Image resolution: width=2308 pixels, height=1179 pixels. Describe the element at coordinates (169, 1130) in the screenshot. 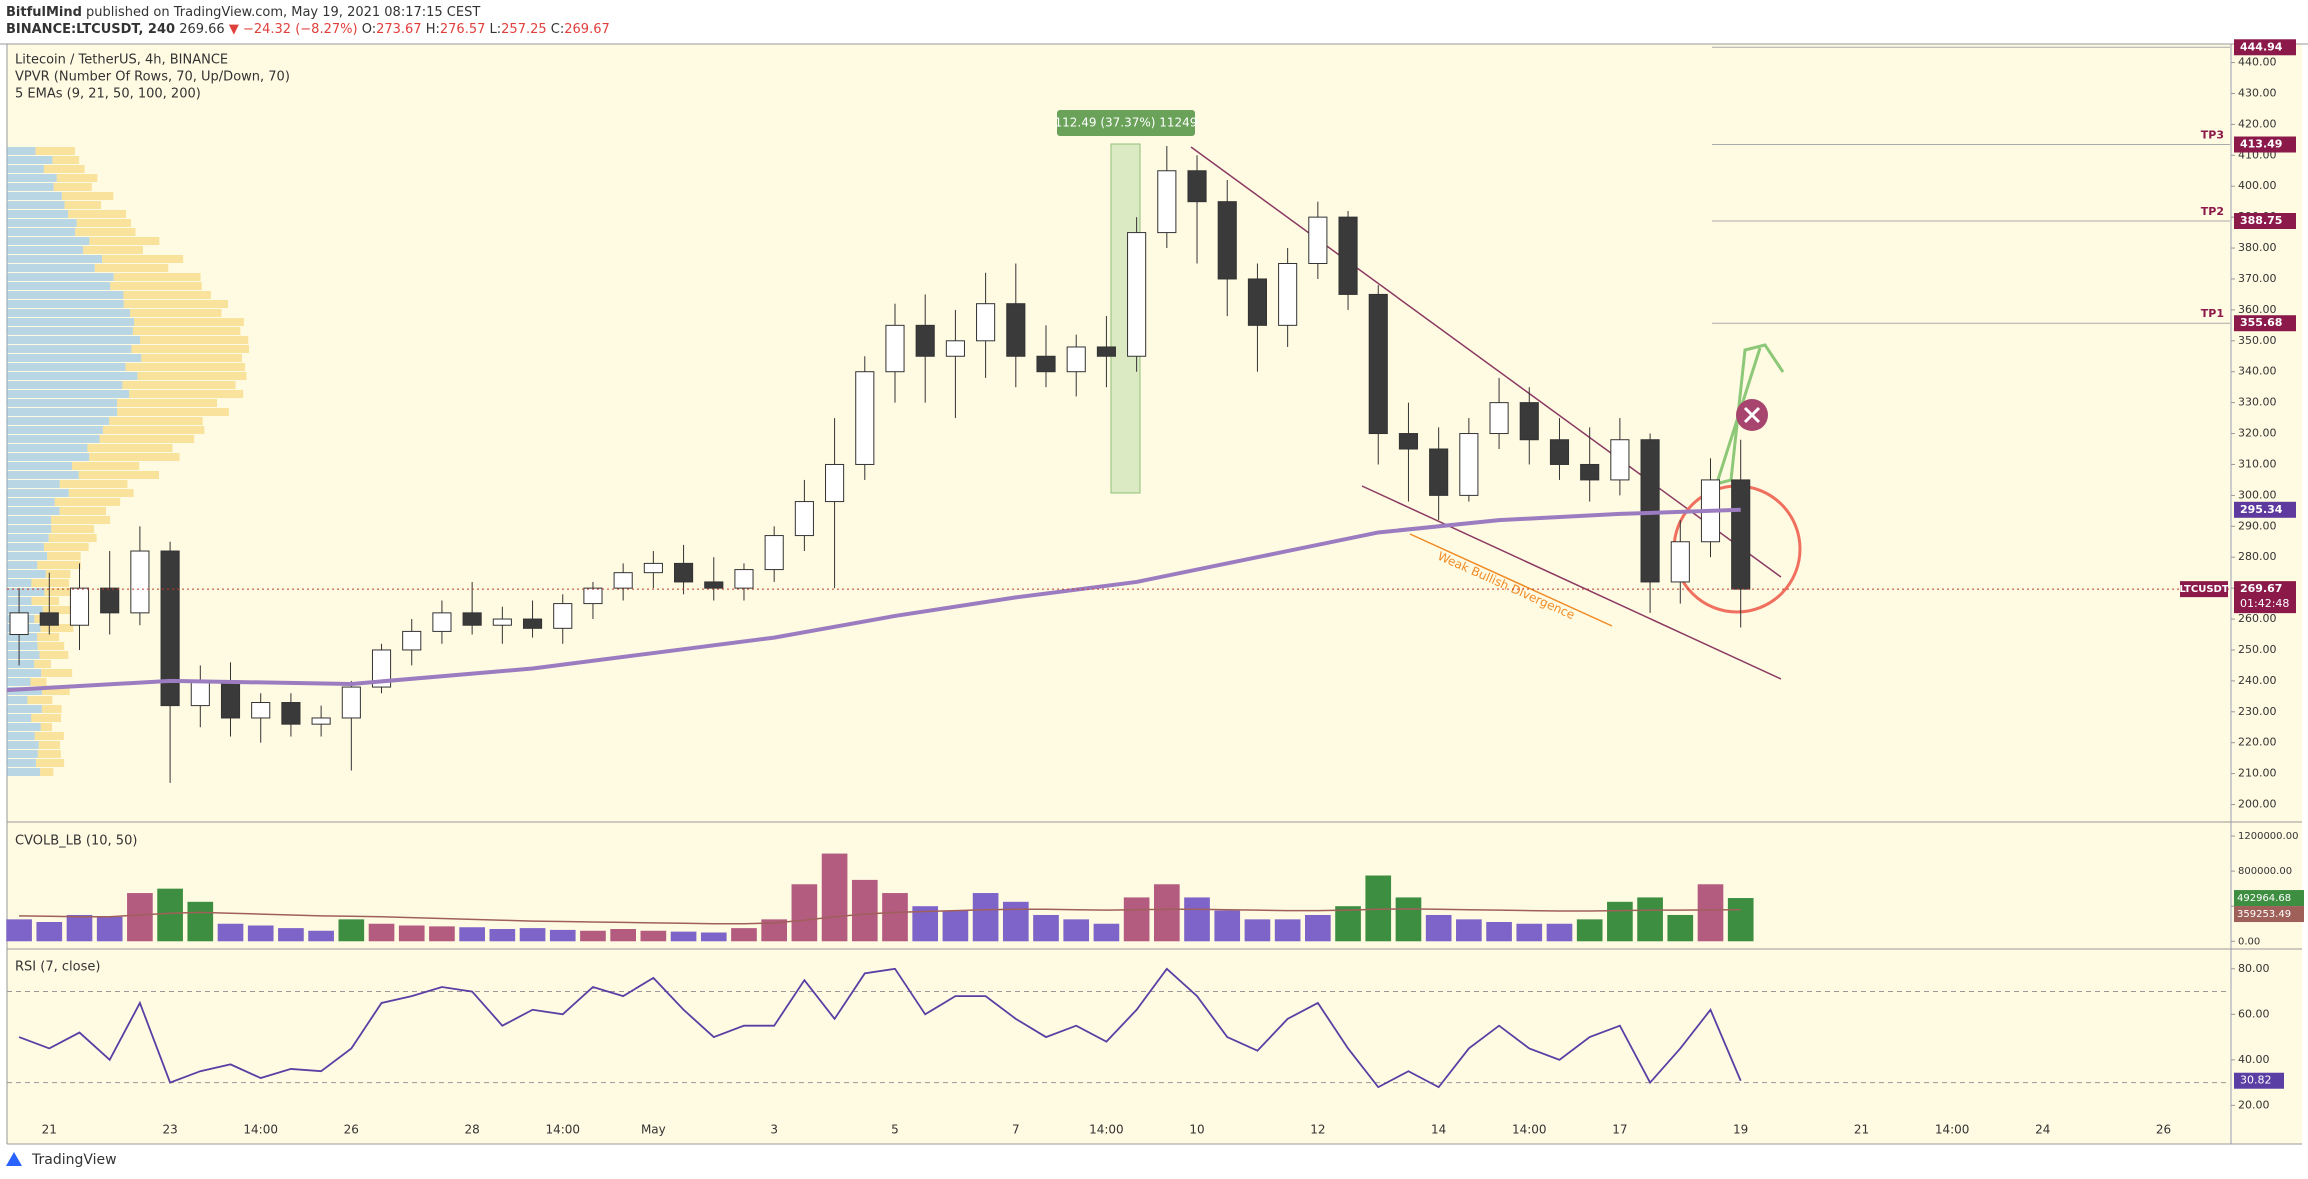

I see `x-tick-label: 23` at that location.